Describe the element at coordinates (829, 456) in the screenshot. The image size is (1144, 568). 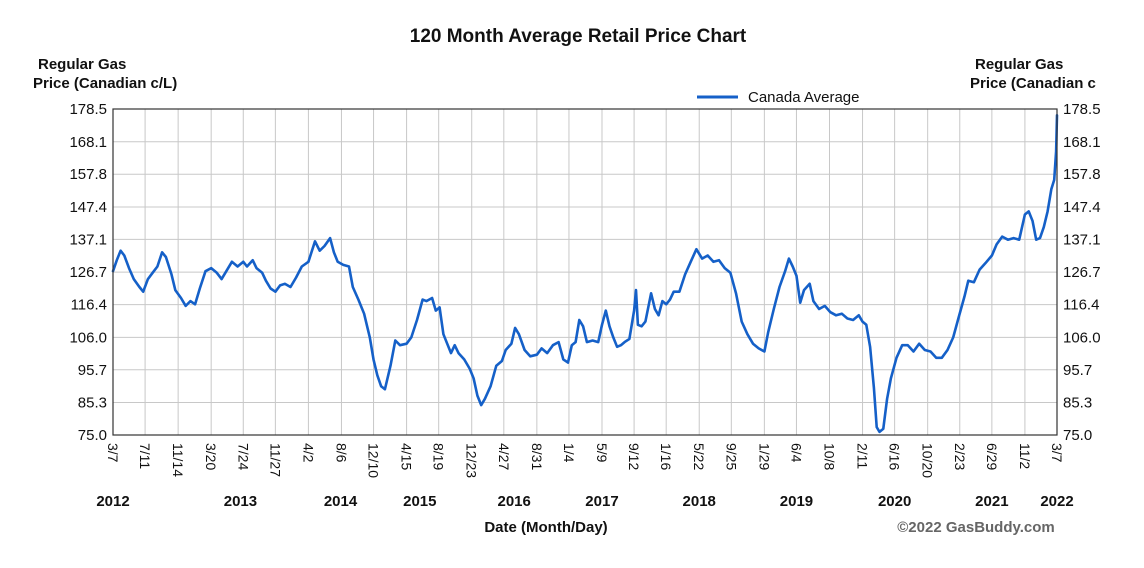
I see `x-tick-label: 10/8` at that location.